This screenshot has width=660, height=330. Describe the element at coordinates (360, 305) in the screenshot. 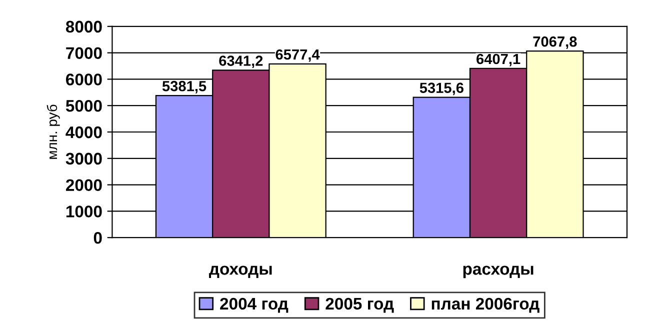

I see `legend-label: 2005 год` at that location.